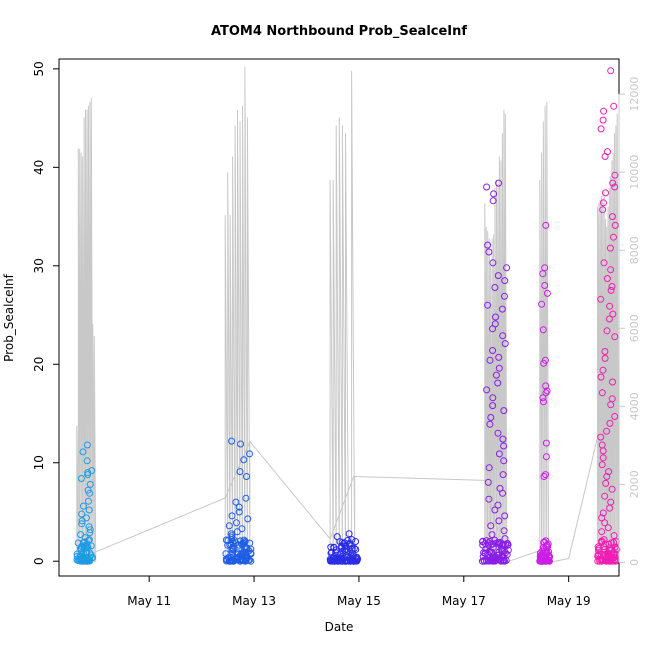 Image resolution: width=650 pixels, height=650 pixels. Describe the element at coordinates (149, 601) in the screenshot. I see `x-tick-label: May 11` at that location.